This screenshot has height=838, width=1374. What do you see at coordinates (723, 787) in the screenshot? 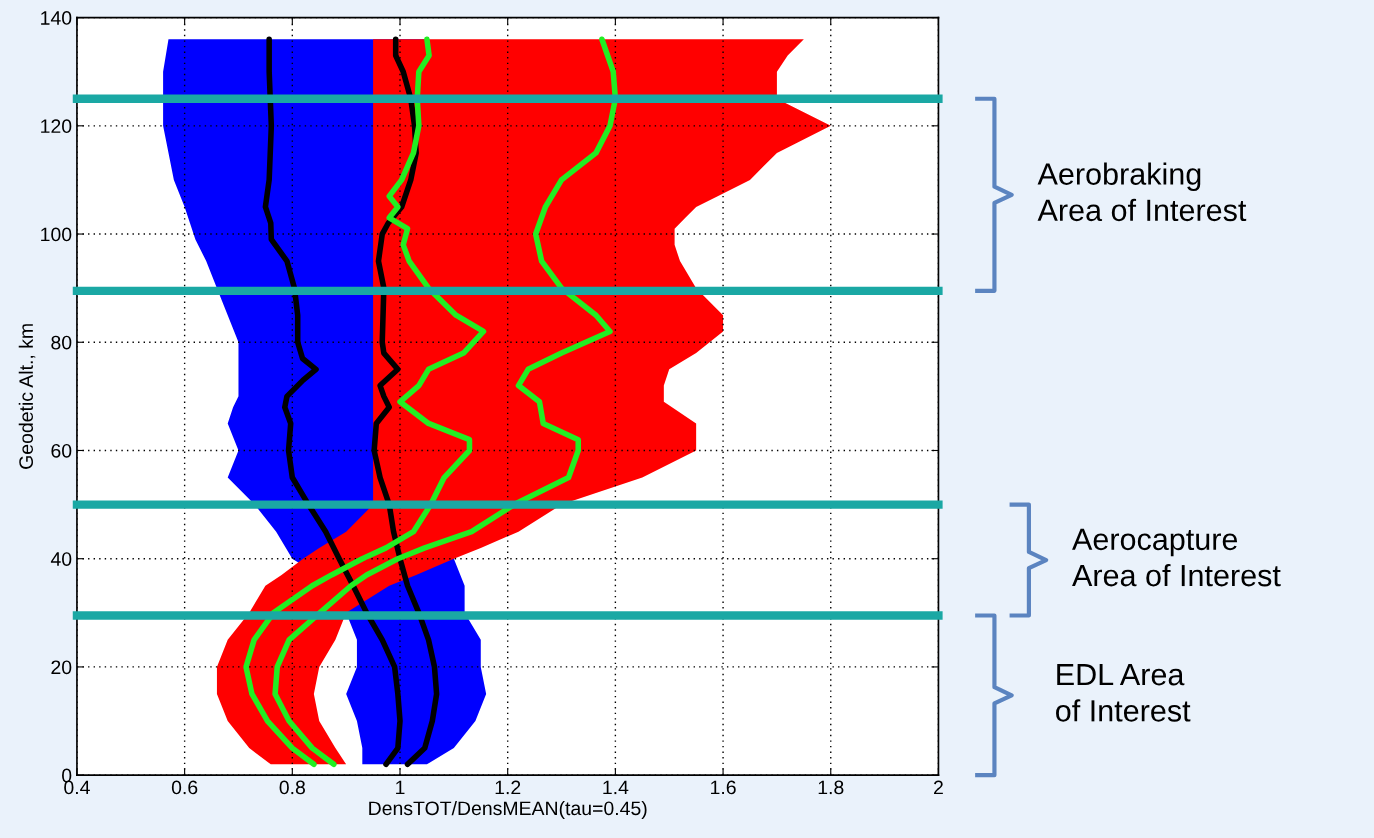
I see `x-tick-label: 1.6` at bounding box center [723, 787].